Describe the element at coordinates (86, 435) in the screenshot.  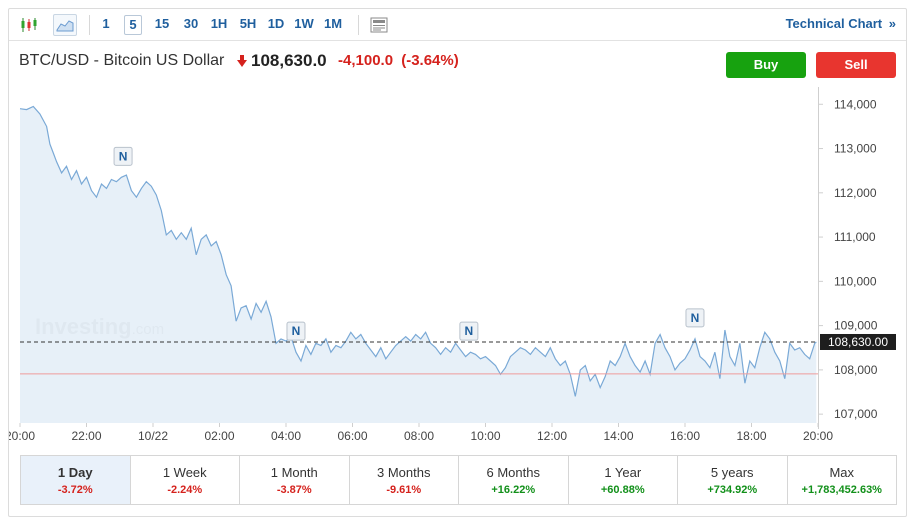
I see `x-tick-label: 22:00` at that location.